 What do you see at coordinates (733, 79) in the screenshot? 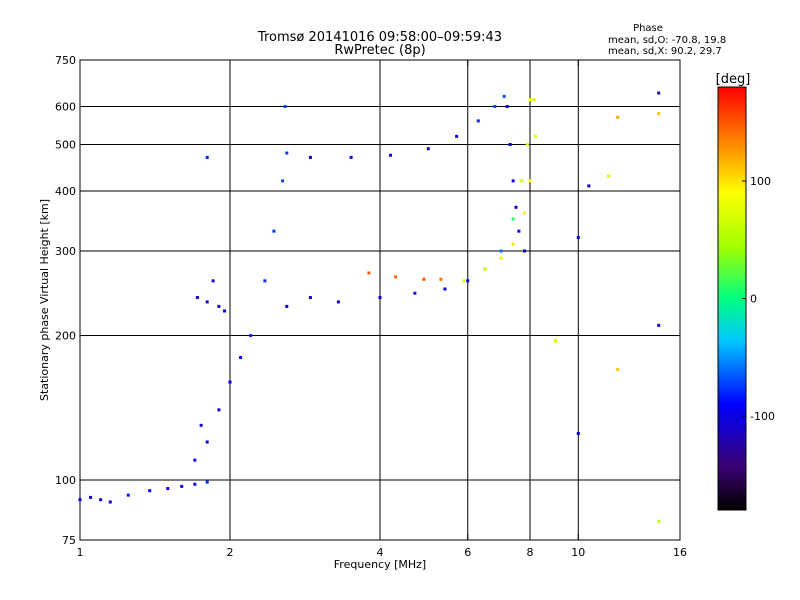
I see `colorbar-label: [deg]` at bounding box center [733, 79].